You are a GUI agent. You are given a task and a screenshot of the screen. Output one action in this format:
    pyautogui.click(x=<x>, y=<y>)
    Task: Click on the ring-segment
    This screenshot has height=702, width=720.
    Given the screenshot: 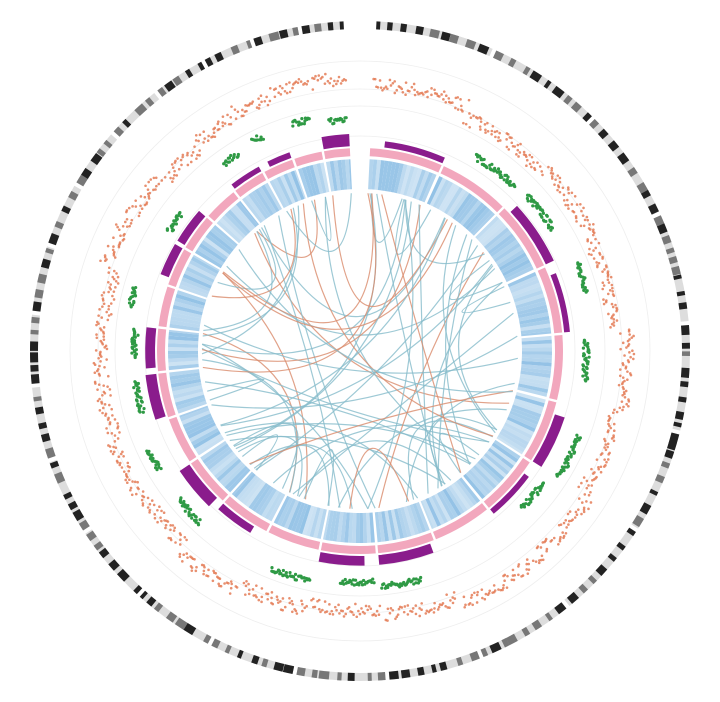 What is the action you would take?
    pyautogui.click(x=471, y=189)
    